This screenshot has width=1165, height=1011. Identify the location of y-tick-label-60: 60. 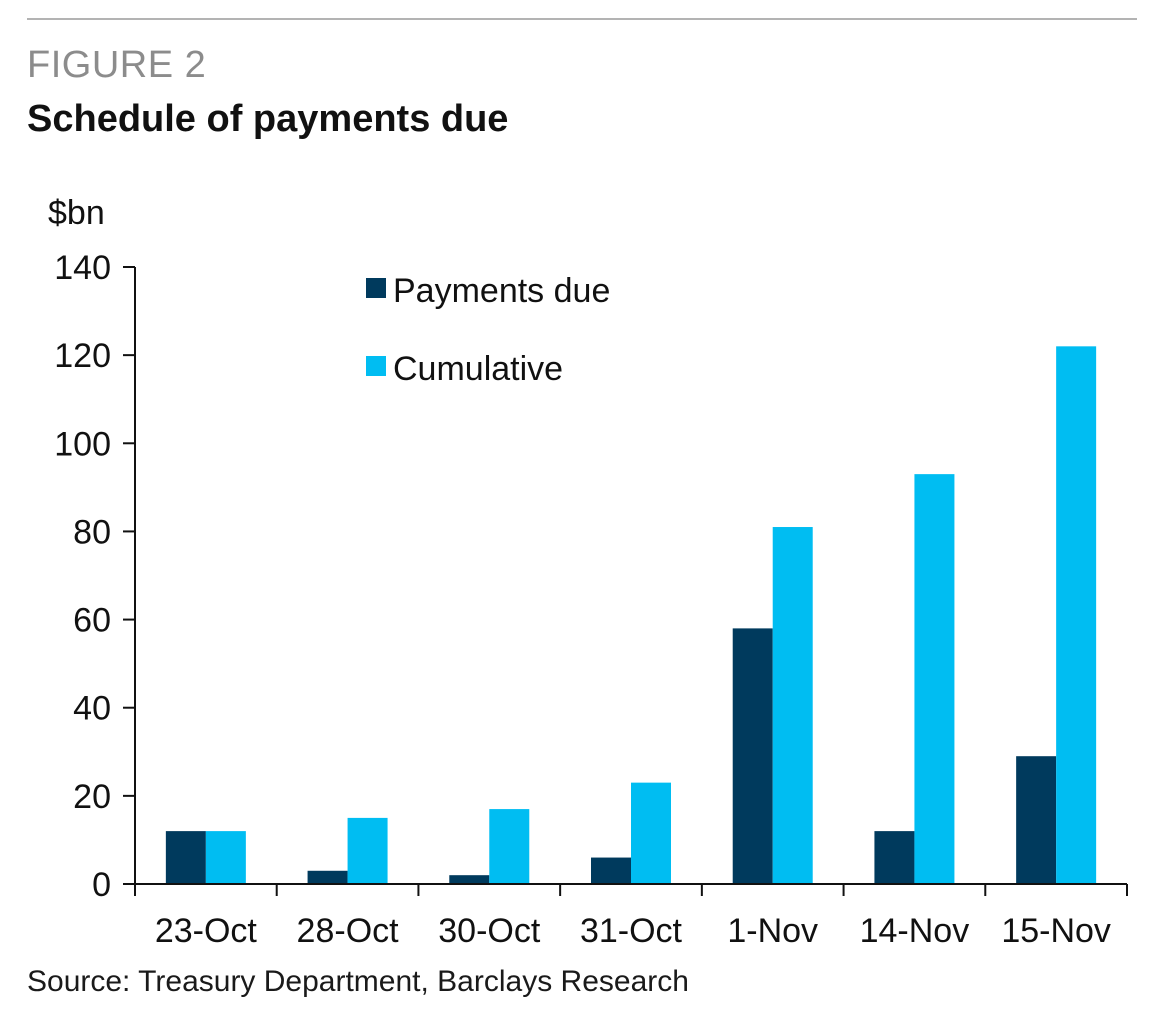
(92, 621).